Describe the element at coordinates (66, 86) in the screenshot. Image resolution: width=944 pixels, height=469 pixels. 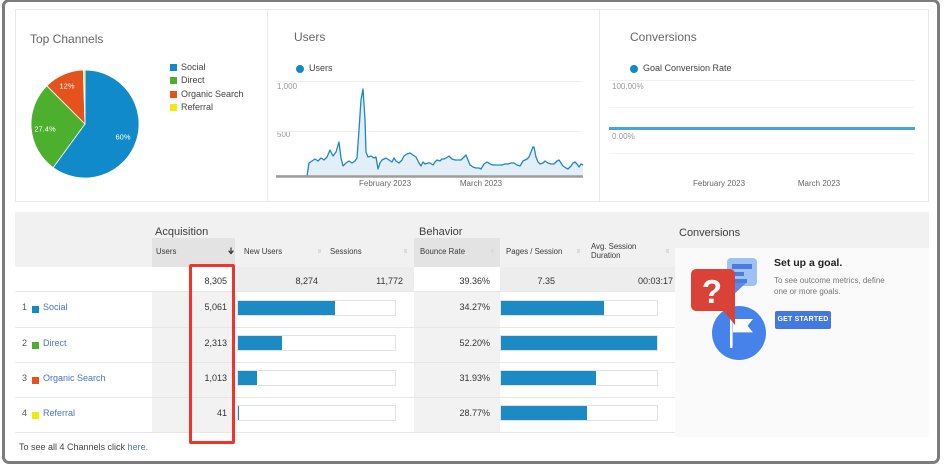
I see `svg-text: 12%` at that location.